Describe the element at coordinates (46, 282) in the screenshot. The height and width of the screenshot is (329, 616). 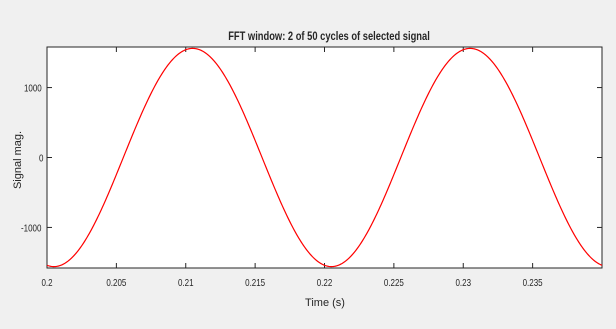
I see `x-tick-label: 0.2` at that location.